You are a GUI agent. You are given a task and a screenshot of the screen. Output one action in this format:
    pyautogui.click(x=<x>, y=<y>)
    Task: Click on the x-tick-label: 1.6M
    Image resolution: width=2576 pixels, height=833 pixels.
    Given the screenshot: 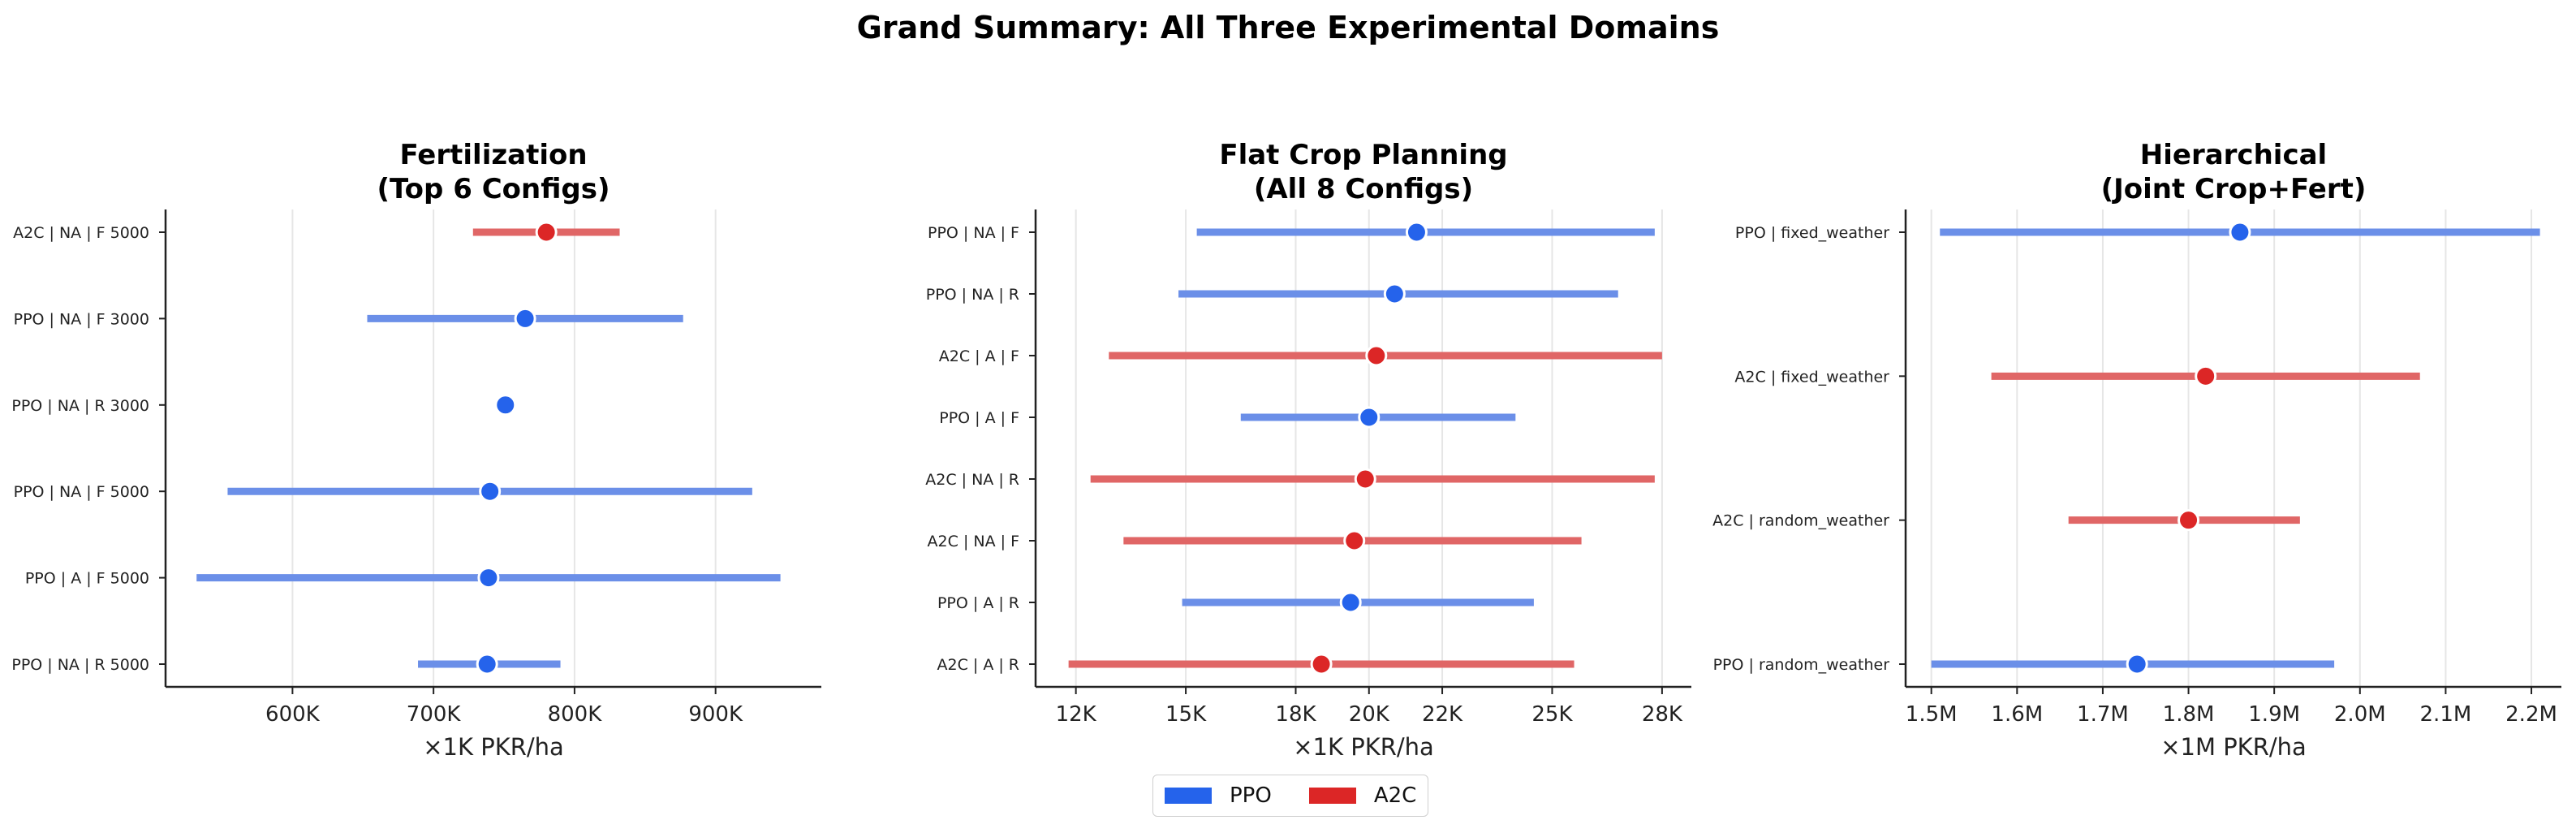 What is the action you would take?
    pyautogui.click(x=2017, y=714)
    